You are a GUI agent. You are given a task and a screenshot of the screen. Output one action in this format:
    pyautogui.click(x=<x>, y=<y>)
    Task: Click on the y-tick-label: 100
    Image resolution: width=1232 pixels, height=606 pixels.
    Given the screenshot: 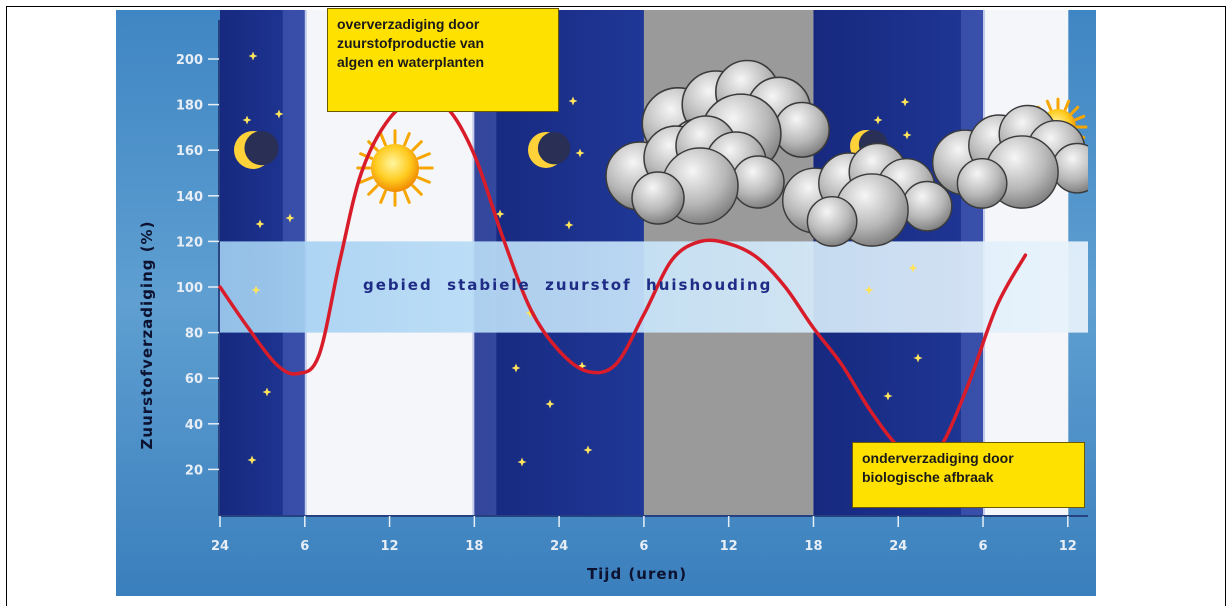 What is the action you would take?
    pyautogui.click(x=189, y=288)
    